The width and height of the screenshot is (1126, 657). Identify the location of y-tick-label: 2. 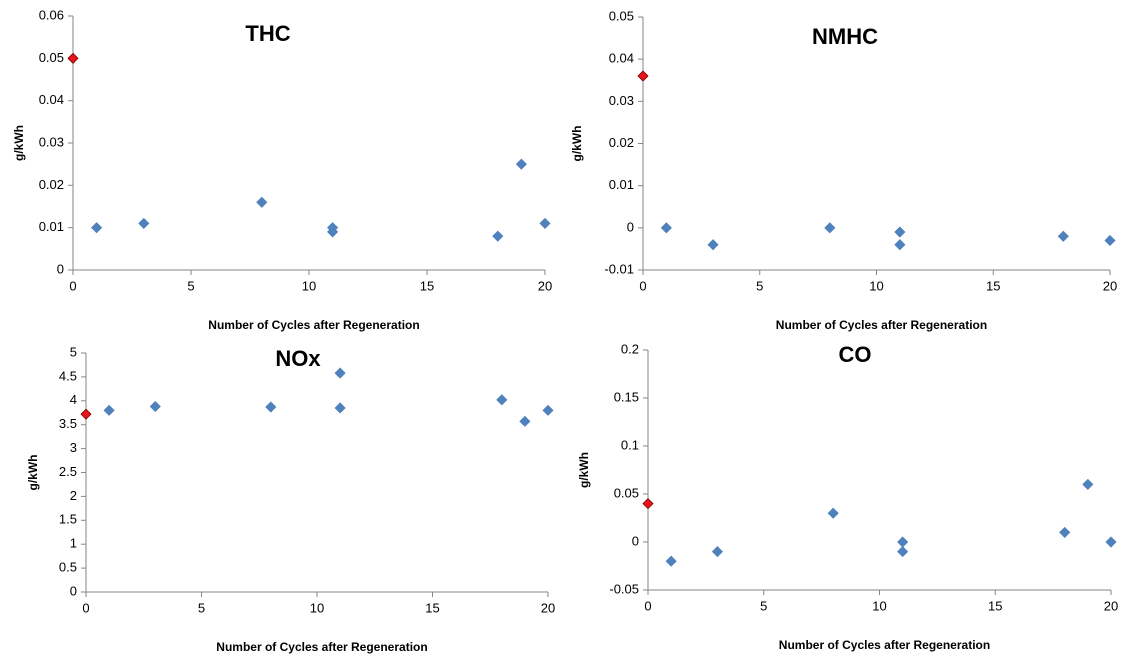
(73, 495).